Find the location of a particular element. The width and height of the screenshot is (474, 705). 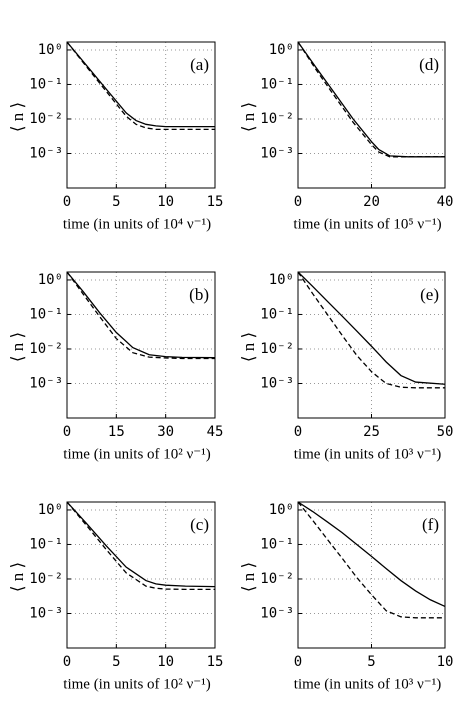

x-tick-label: 30 is located at coordinates (165, 432).